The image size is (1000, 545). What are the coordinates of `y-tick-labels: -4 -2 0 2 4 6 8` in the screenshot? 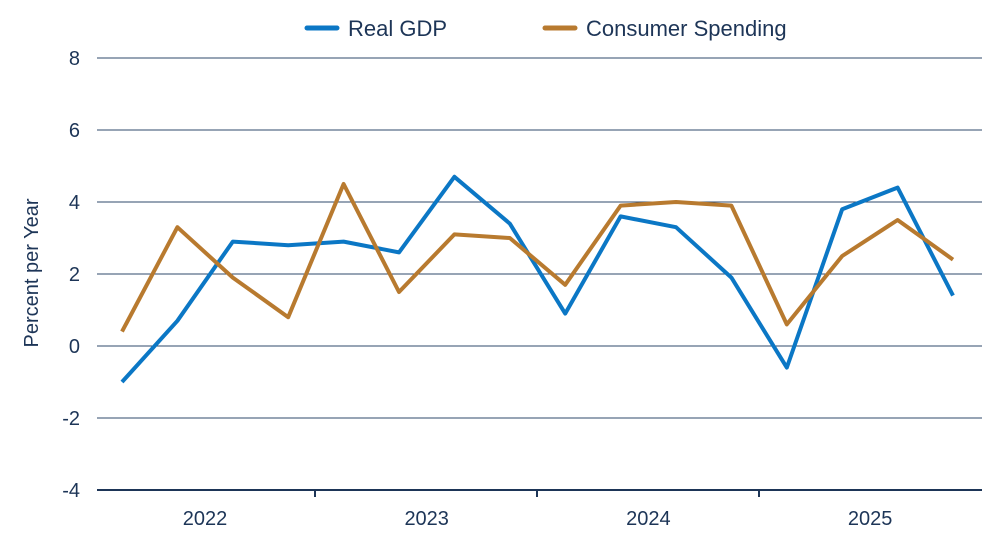 It's located at (71, 275).